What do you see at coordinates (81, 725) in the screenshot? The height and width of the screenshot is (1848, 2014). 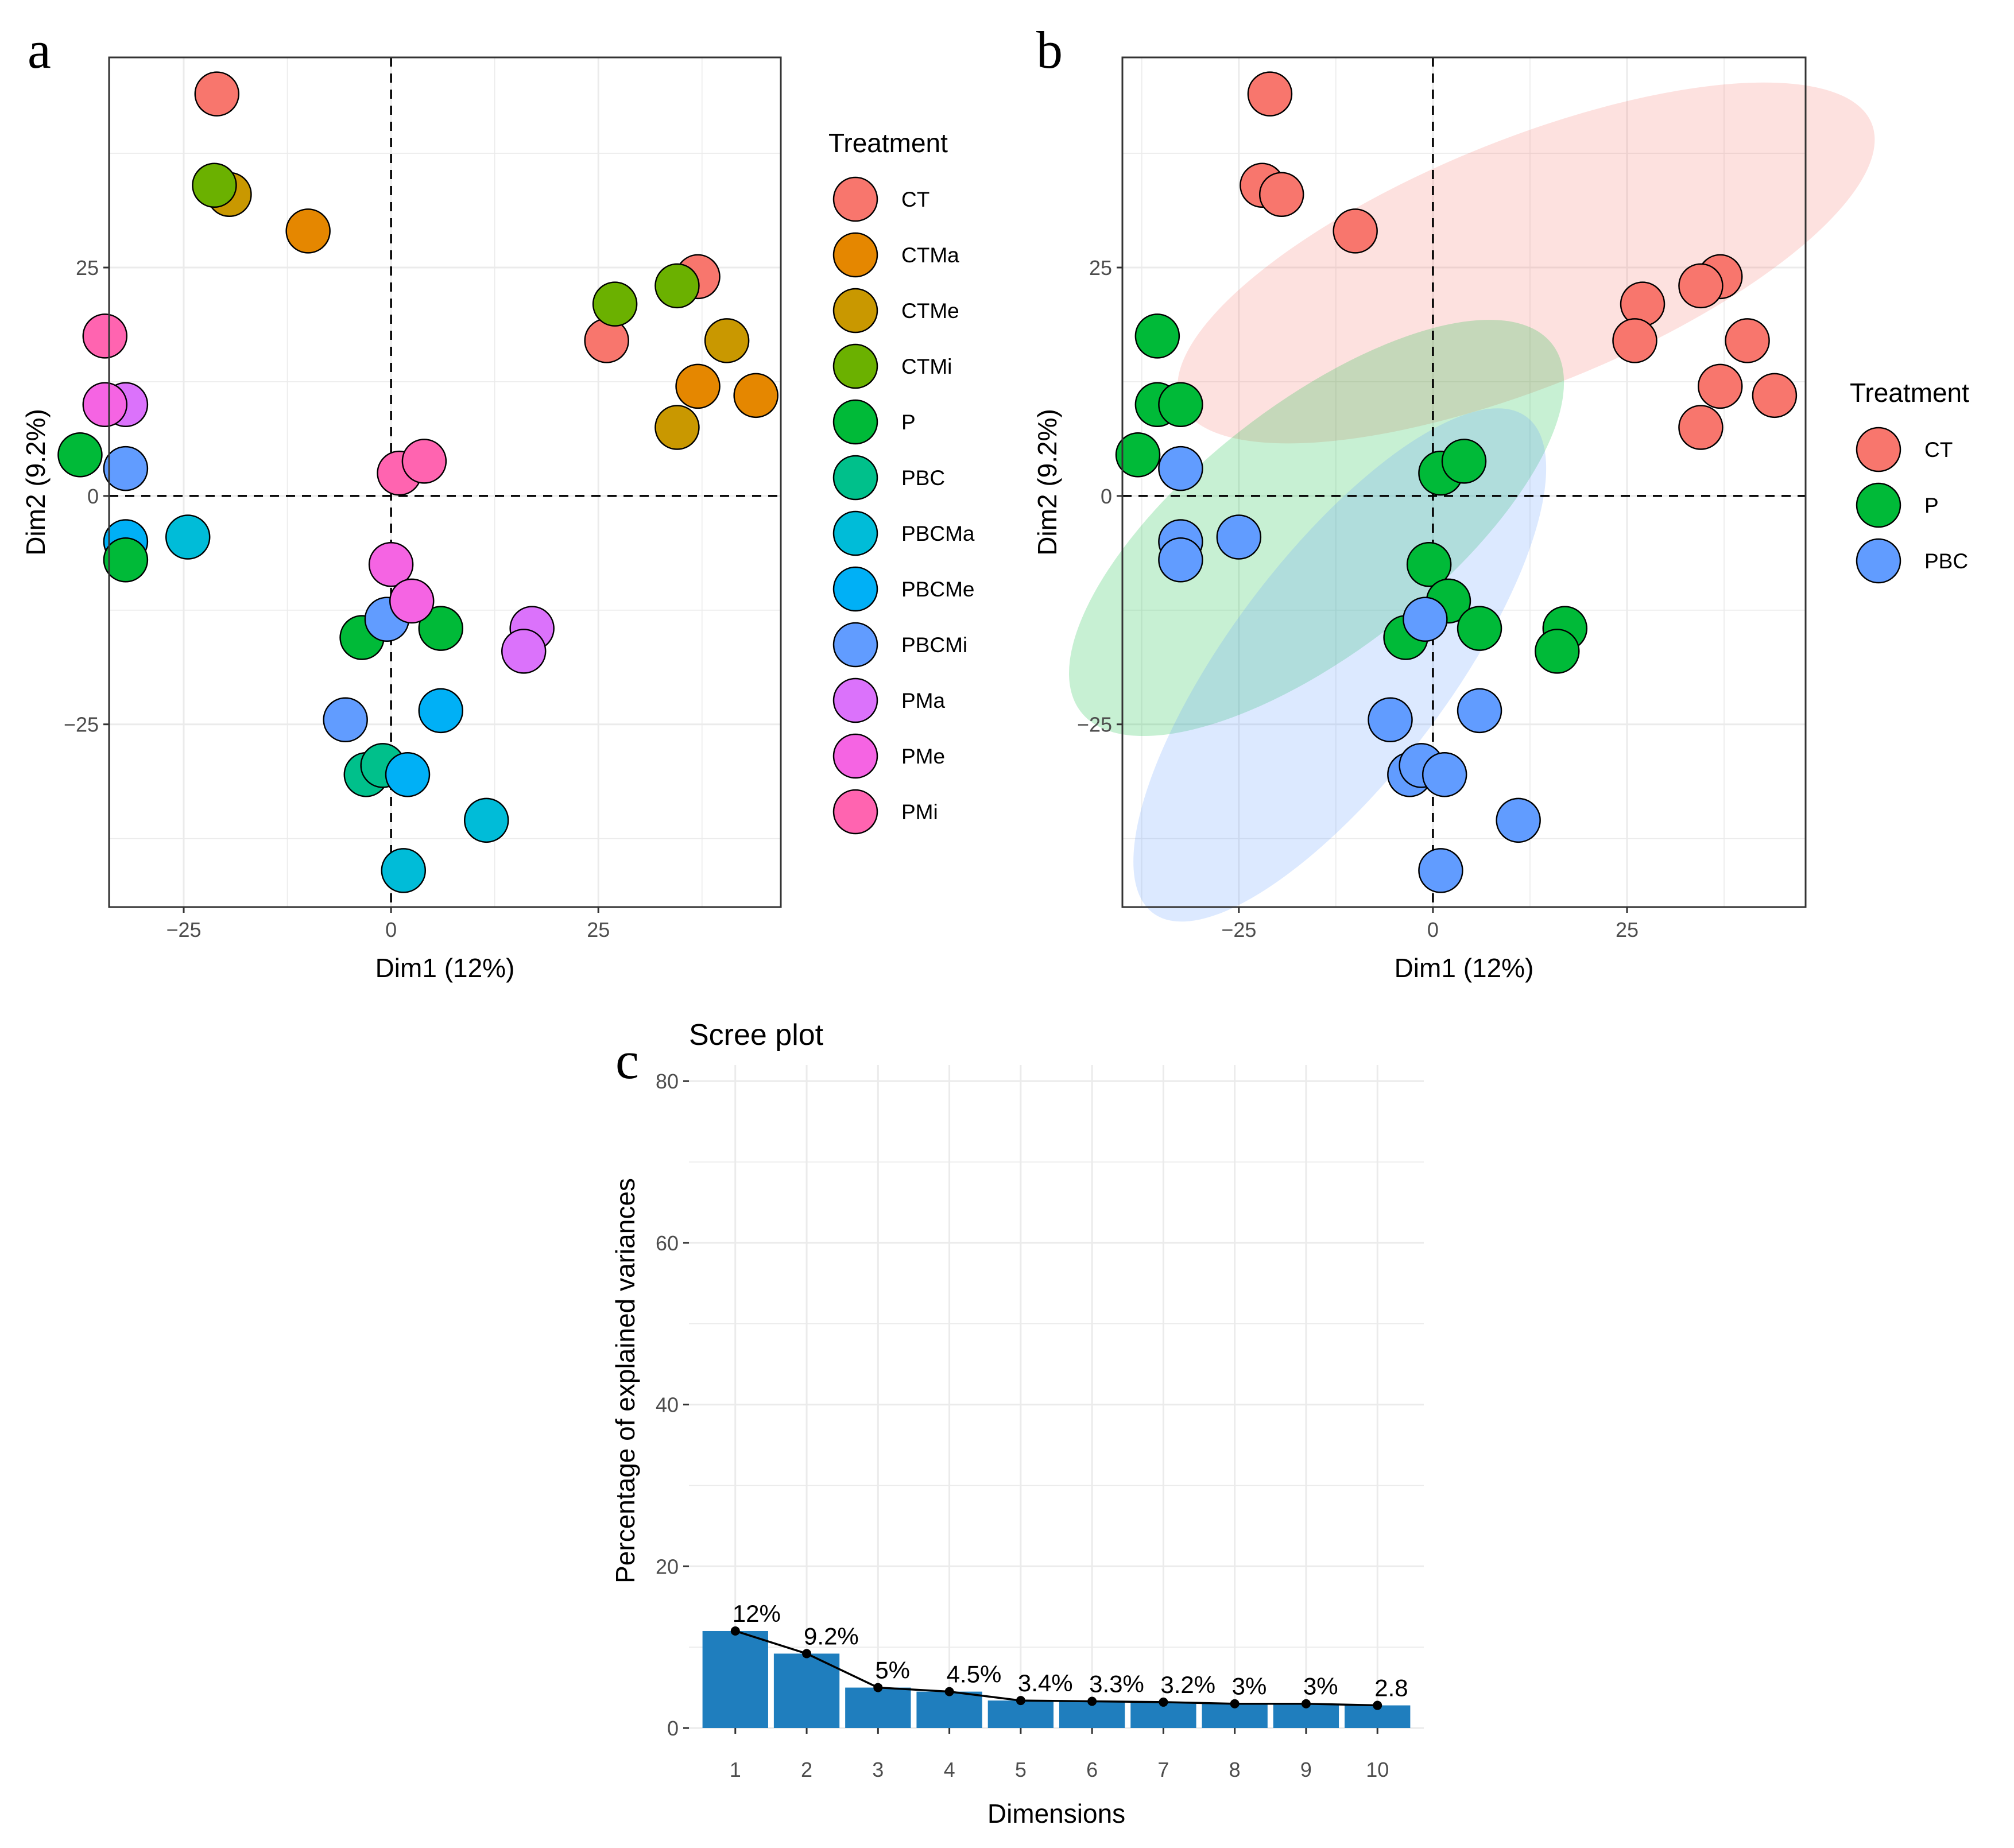 I see `y-tick-label: −25` at bounding box center [81, 725].